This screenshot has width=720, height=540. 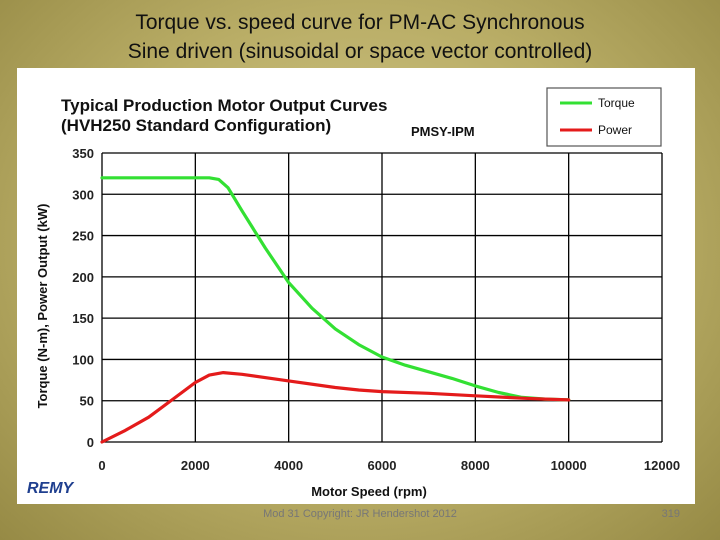 What do you see at coordinates (569, 465) in the screenshot?
I see `x-tick-label: 10000` at bounding box center [569, 465].